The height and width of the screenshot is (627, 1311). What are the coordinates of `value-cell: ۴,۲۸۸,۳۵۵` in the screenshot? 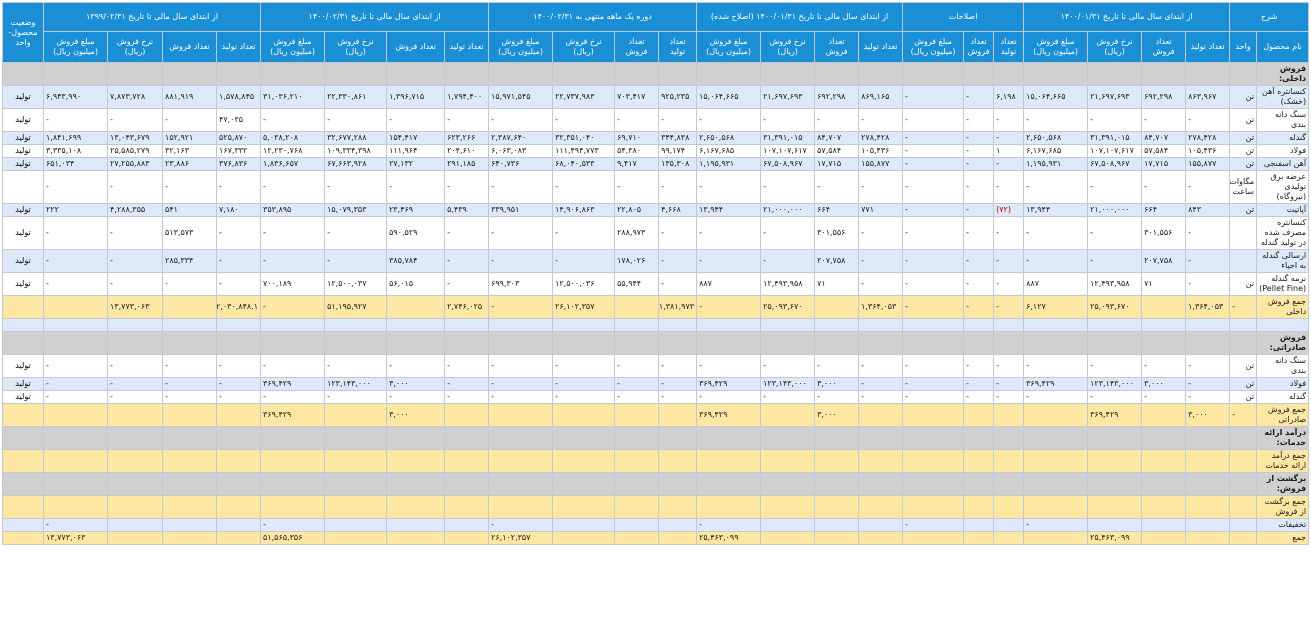 It's located at (135, 210).